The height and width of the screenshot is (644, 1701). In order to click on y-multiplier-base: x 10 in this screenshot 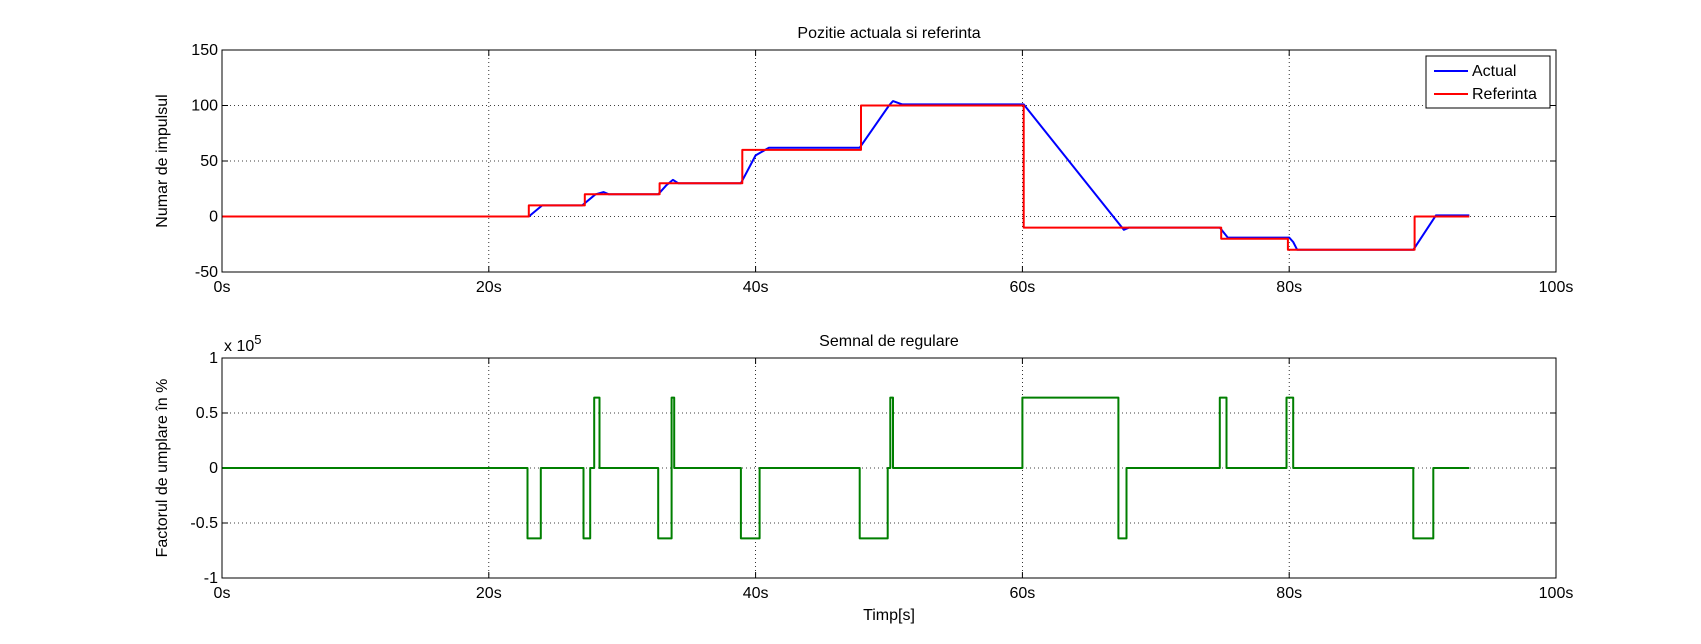, I will do `click(239, 346)`.